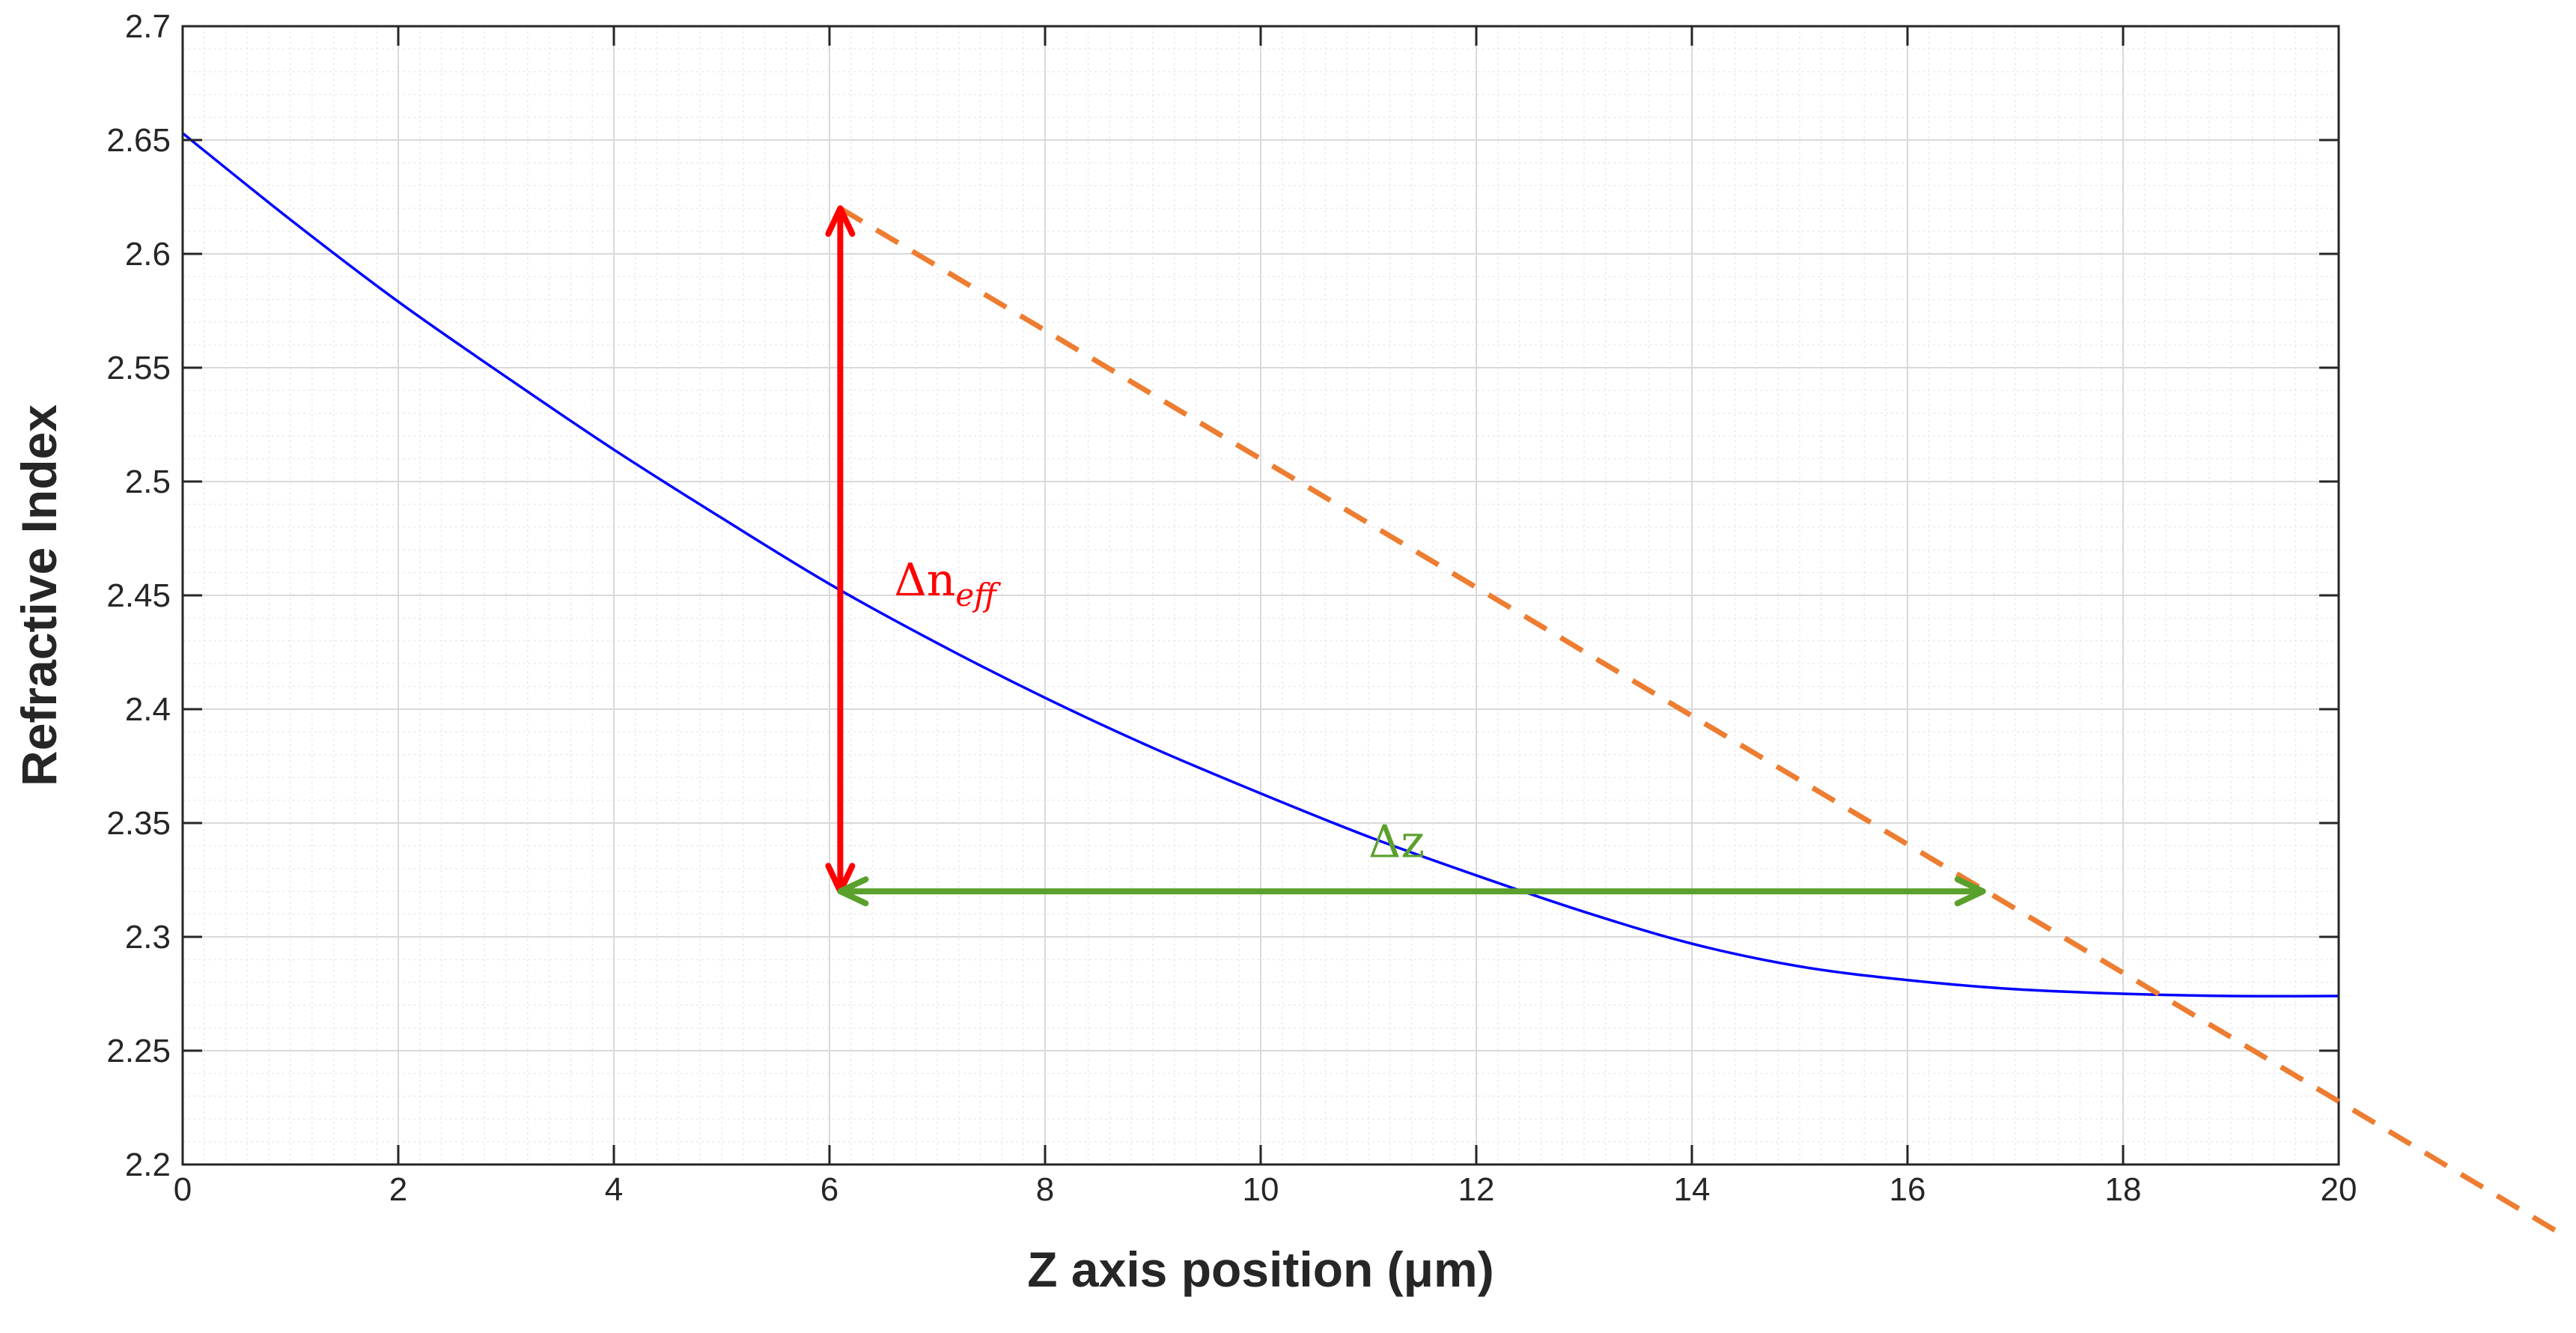  Describe the element at coordinates (2339, 1189) in the screenshot. I see `x-tick-label: 20` at that location.